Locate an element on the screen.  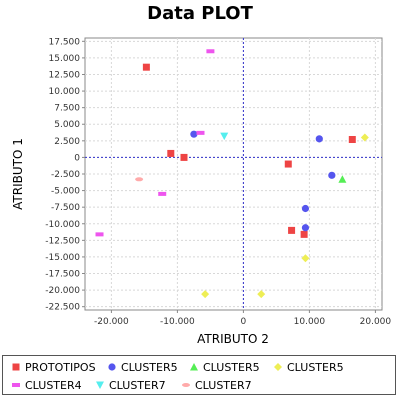
y-tick-label: -17.500 is located at coordinates (62, 275).